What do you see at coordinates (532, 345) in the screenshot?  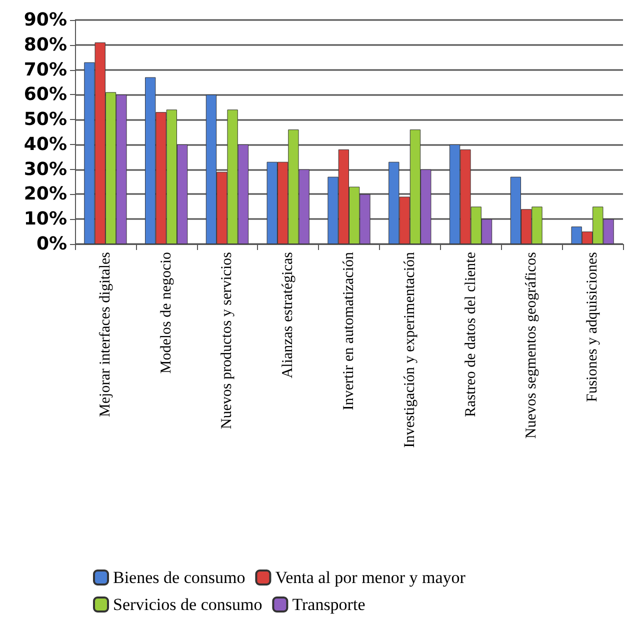 I see `x-tick-label: Nuevos segmentos geográficos` at bounding box center [532, 345].